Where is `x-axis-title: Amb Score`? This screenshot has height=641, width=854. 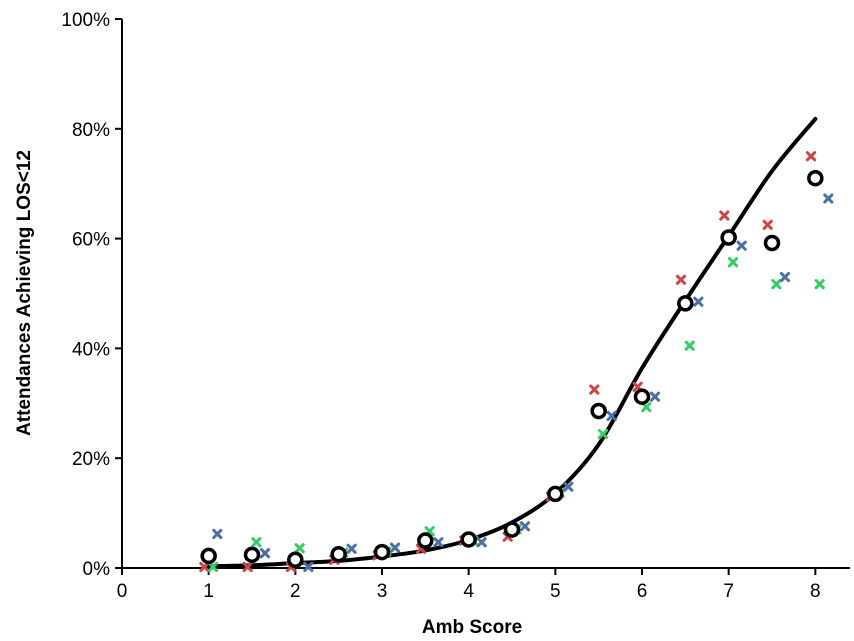 x-axis-title: Amb Score is located at coordinates (472, 627).